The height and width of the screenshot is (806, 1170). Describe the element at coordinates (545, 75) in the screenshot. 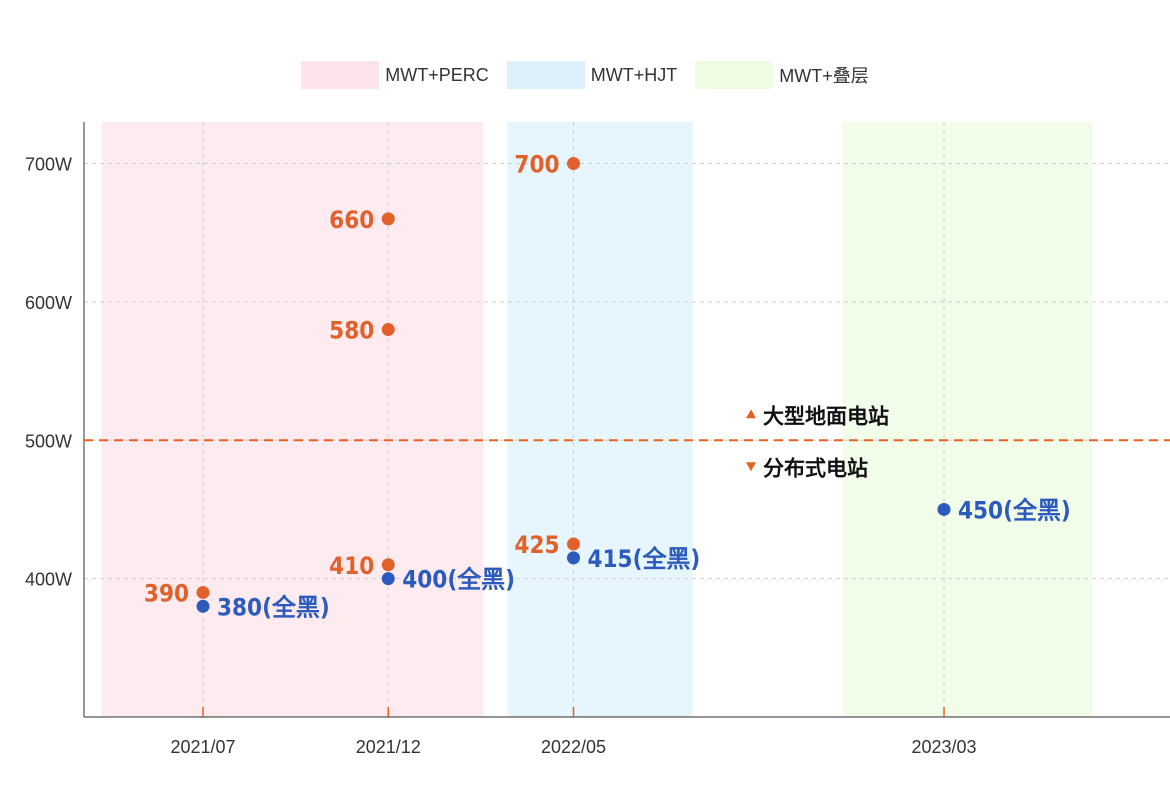

I see `legend-swatch-hjt` at that location.